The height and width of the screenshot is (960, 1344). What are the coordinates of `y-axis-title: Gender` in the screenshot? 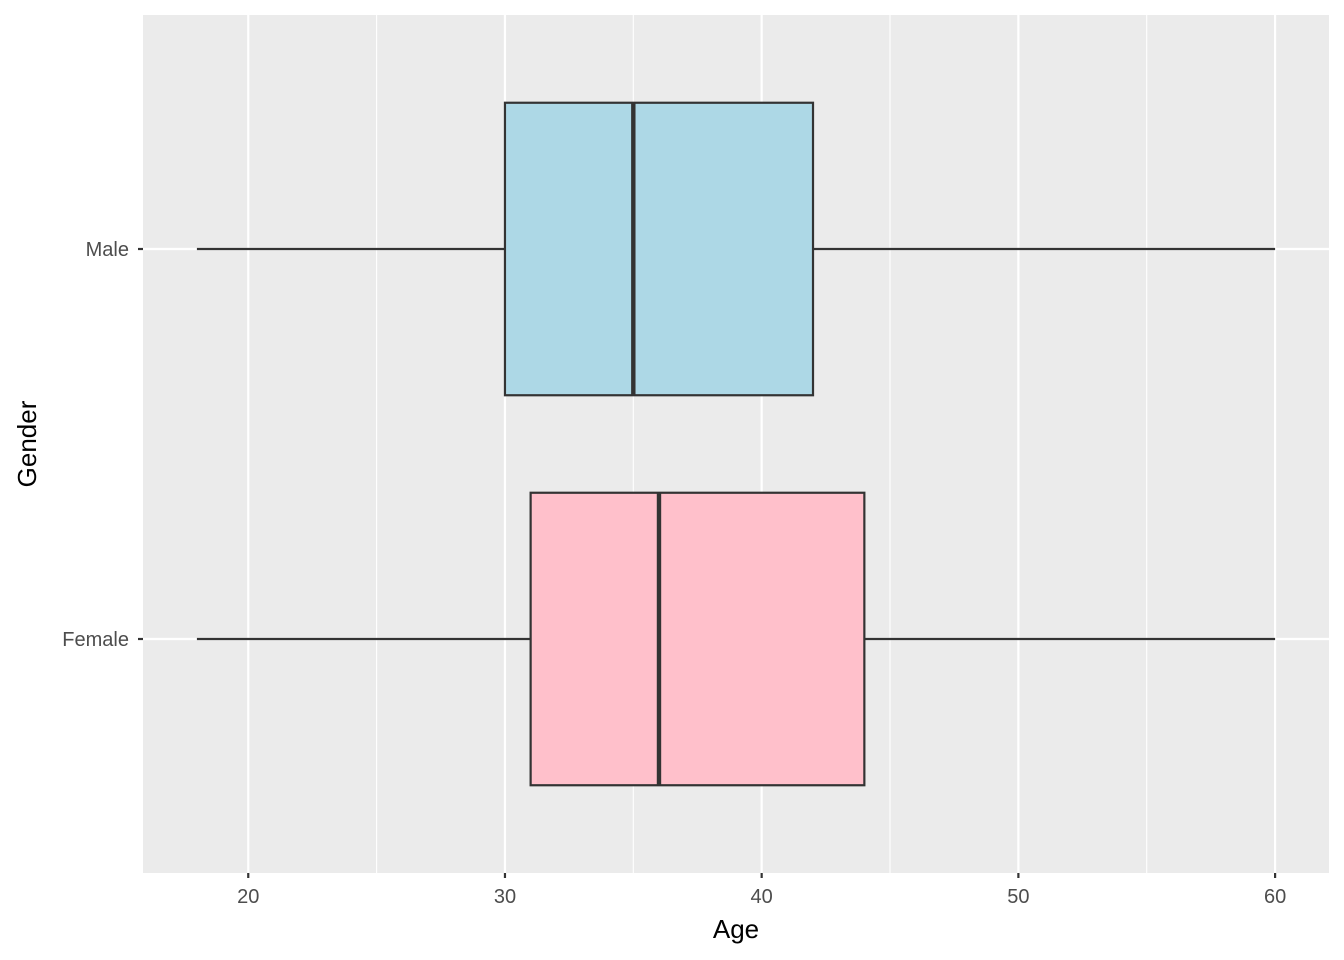 It's located at (27, 443).